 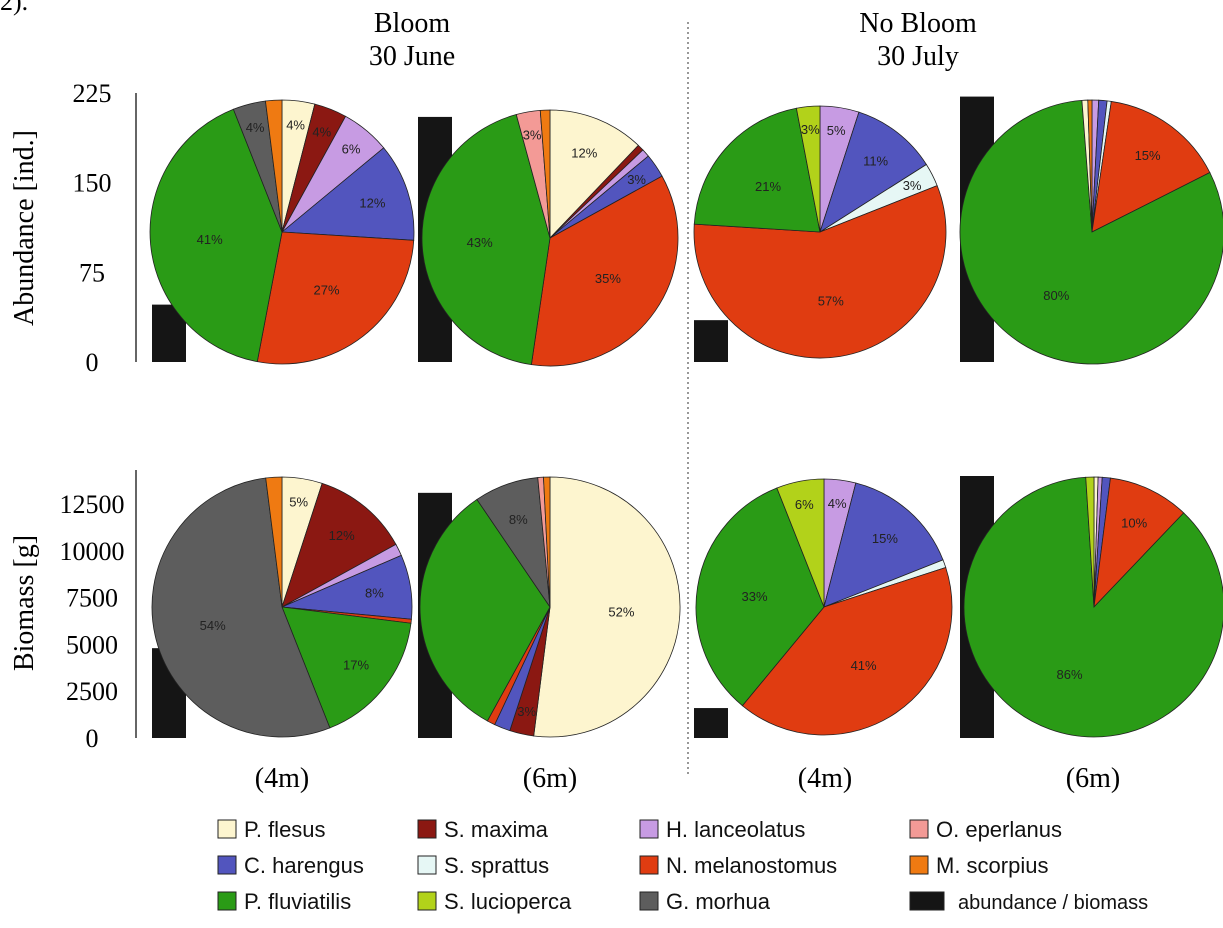 What do you see at coordinates (92, 598) in the screenshot?
I see `biomass-tick-7500: 7500` at bounding box center [92, 598].